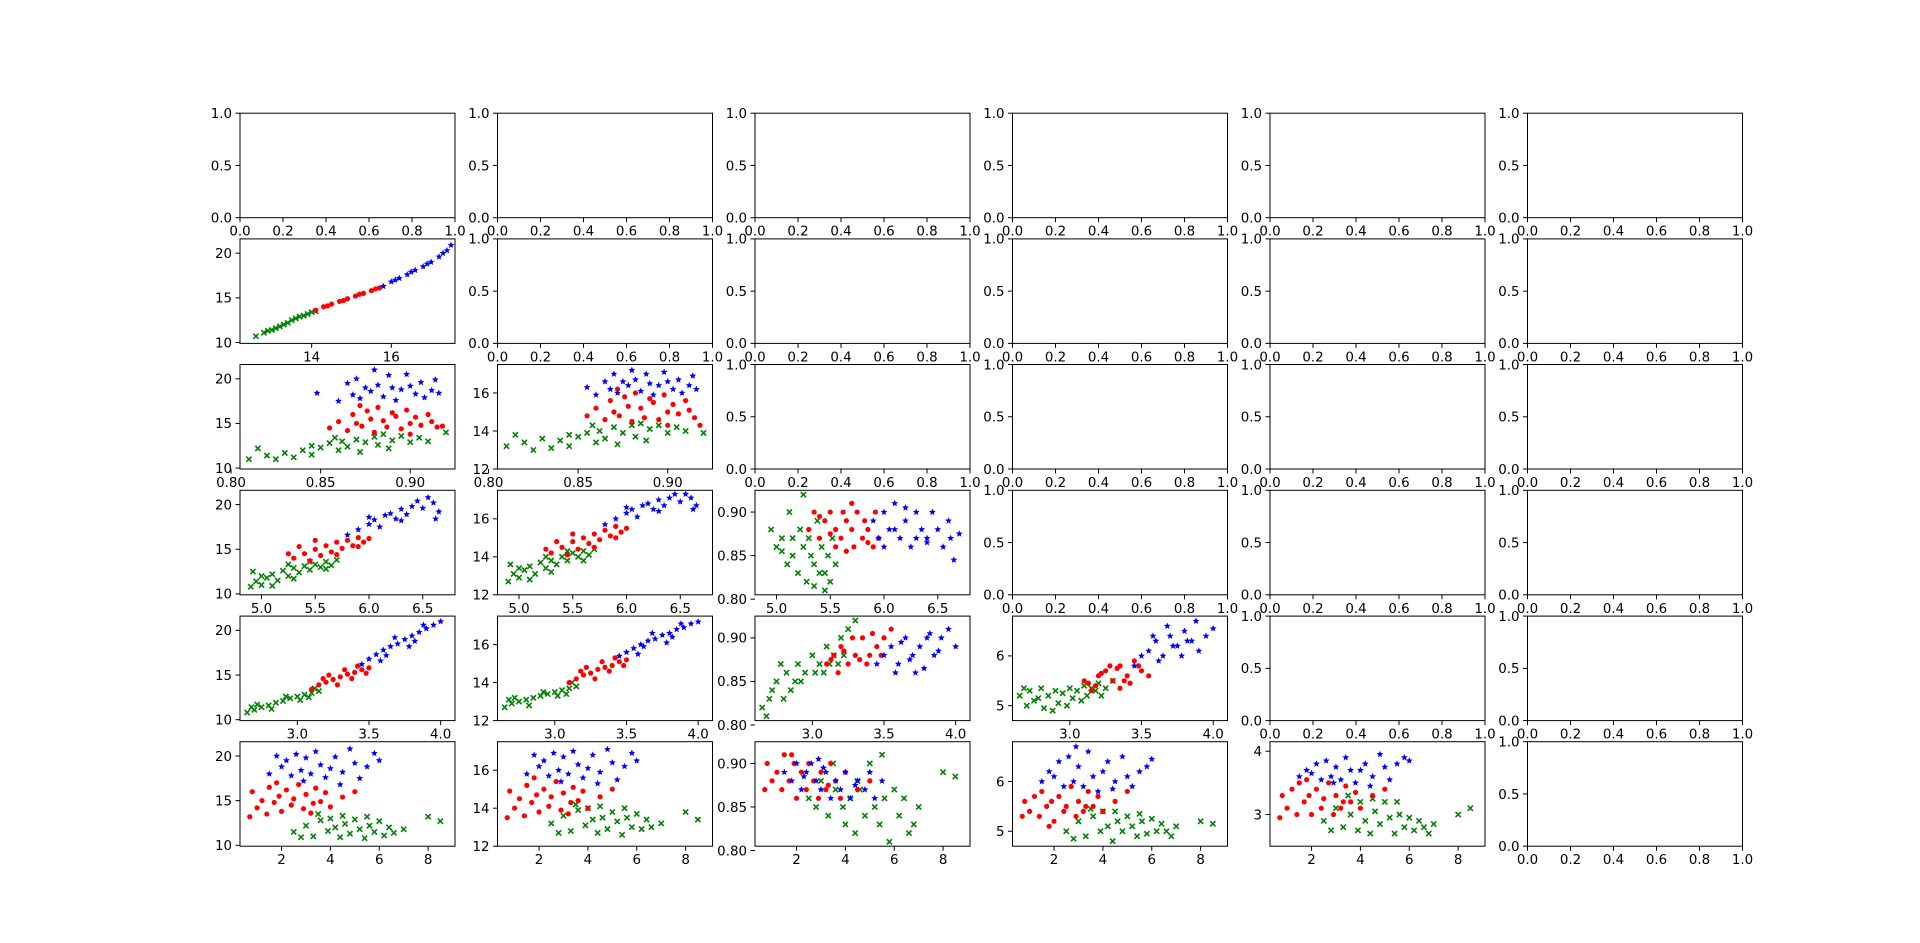 The width and height of the screenshot is (1920, 943). What do you see at coordinates (1251, 344) in the screenshot?
I see `y-tick-label: 0.0` at bounding box center [1251, 344].